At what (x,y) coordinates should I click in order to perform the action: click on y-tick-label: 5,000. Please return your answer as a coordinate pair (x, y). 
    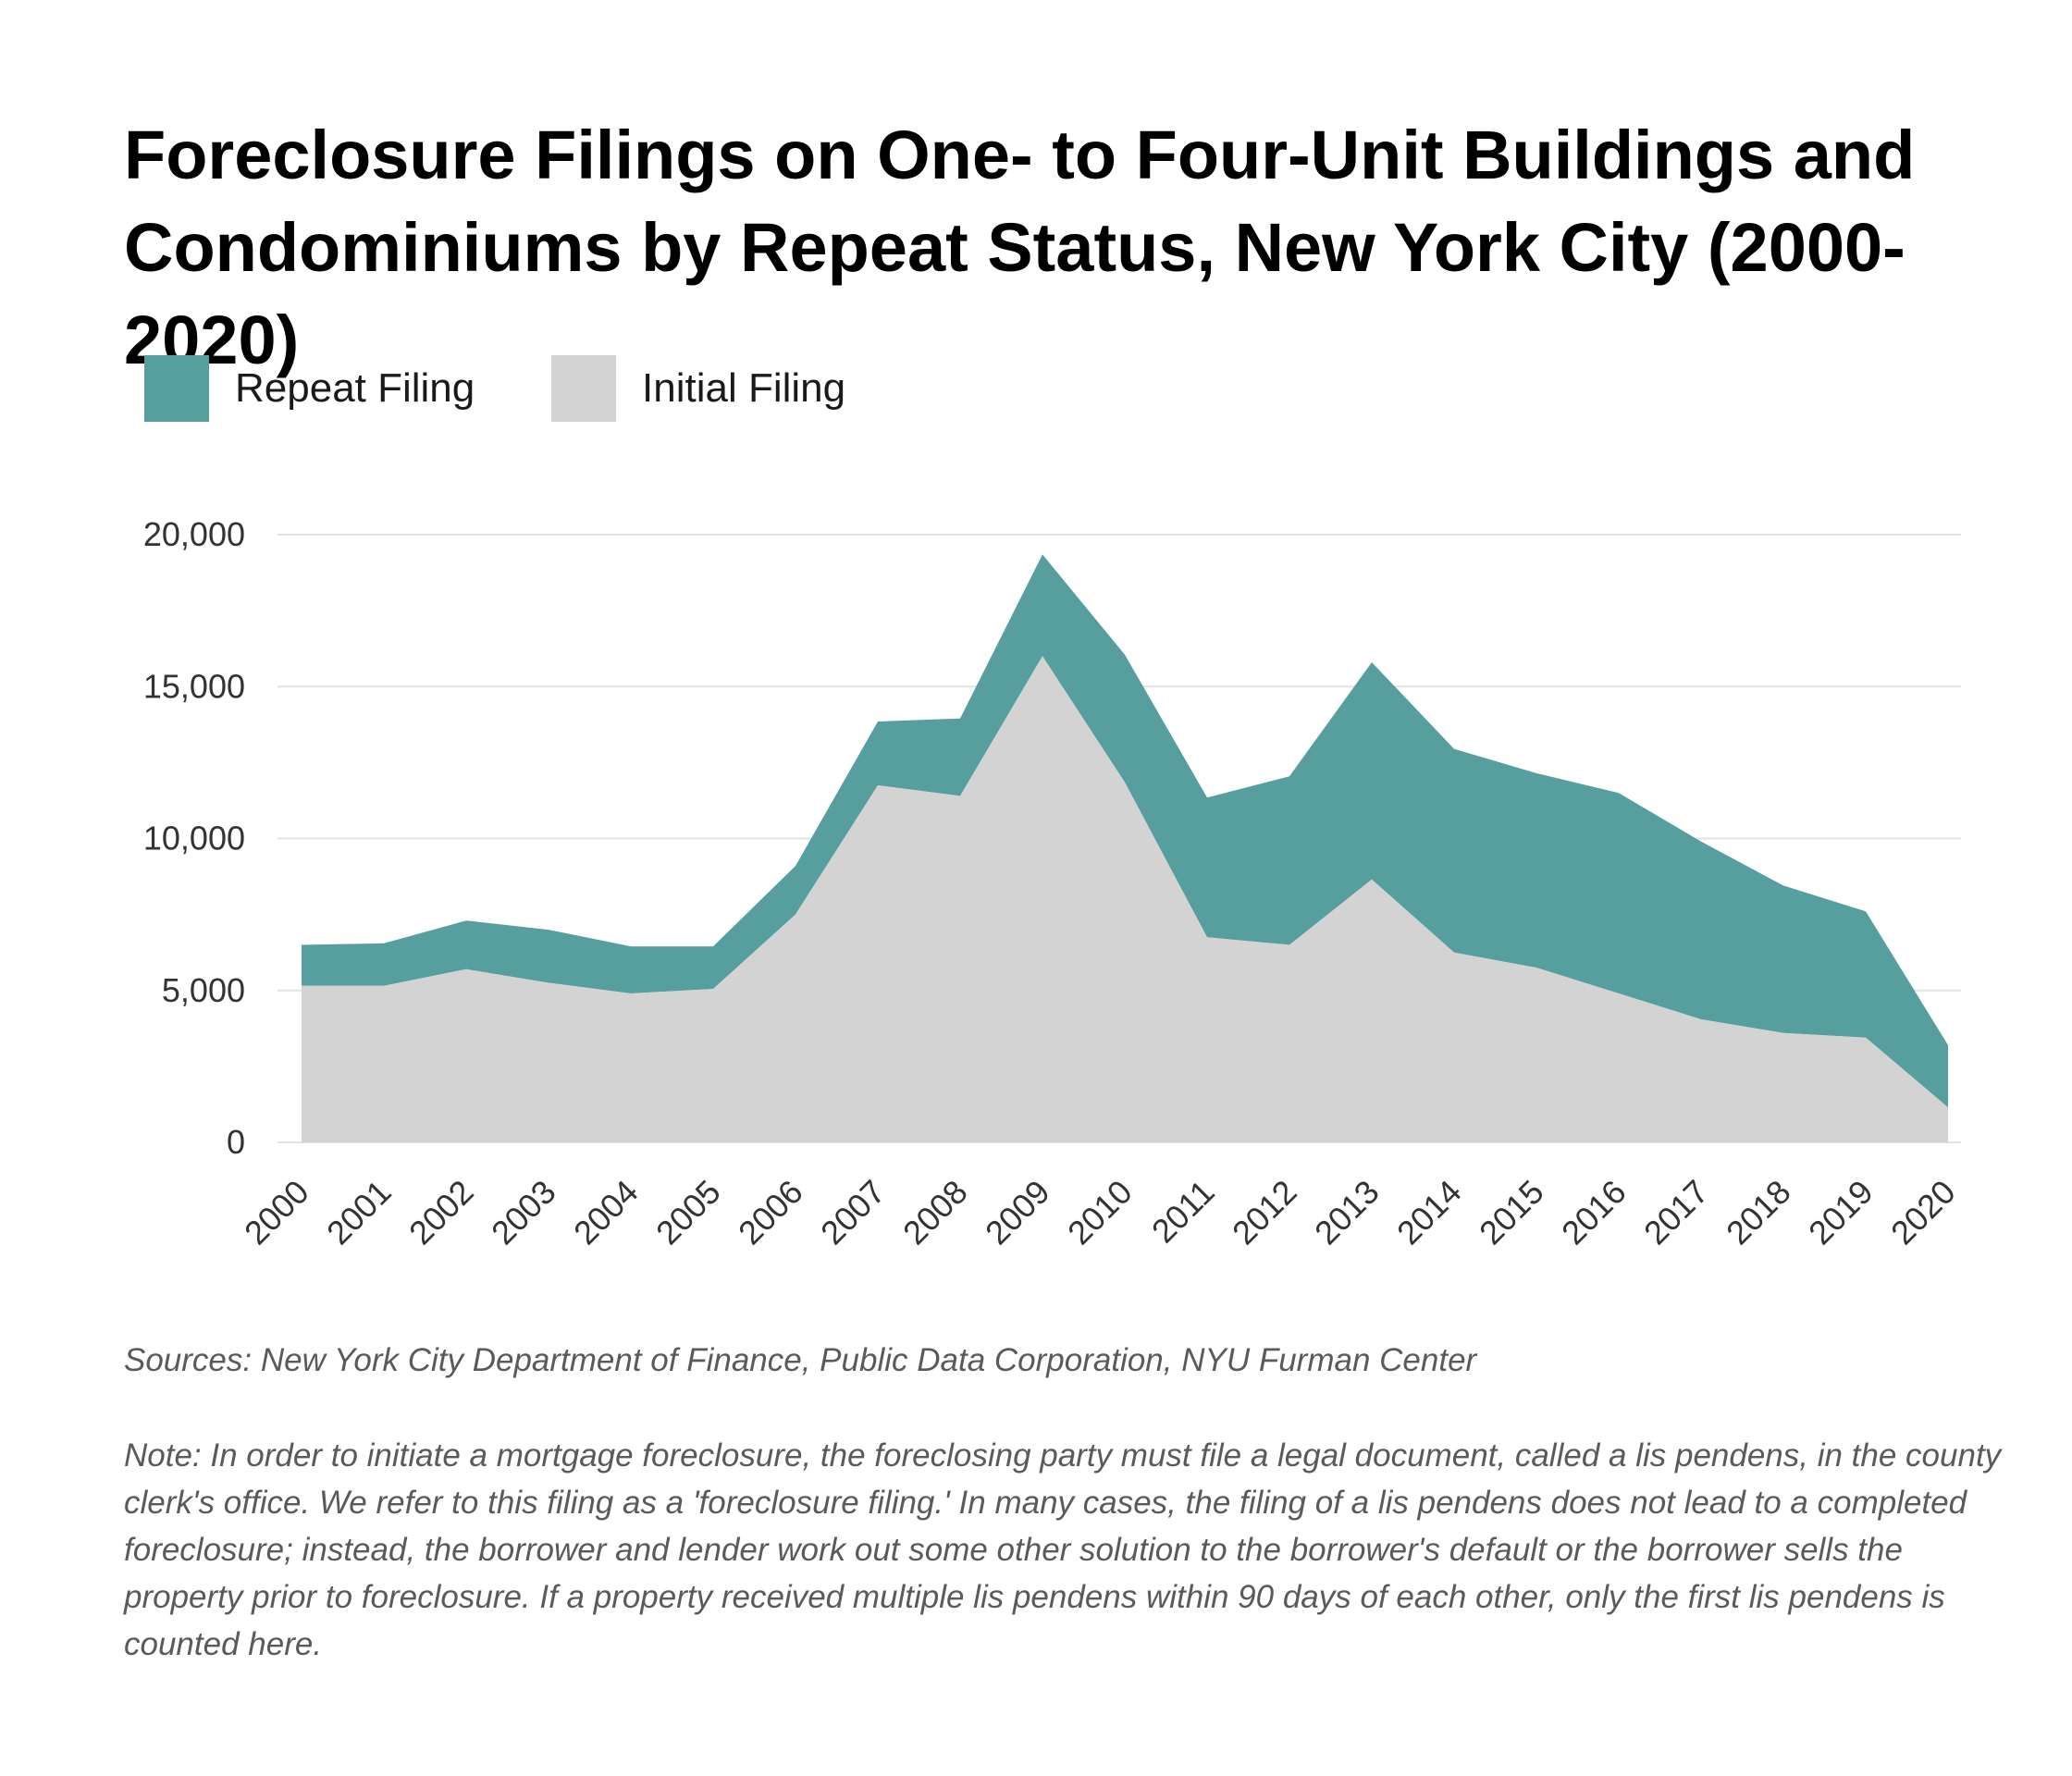
    Looking at the image, I should click on (203, 990).